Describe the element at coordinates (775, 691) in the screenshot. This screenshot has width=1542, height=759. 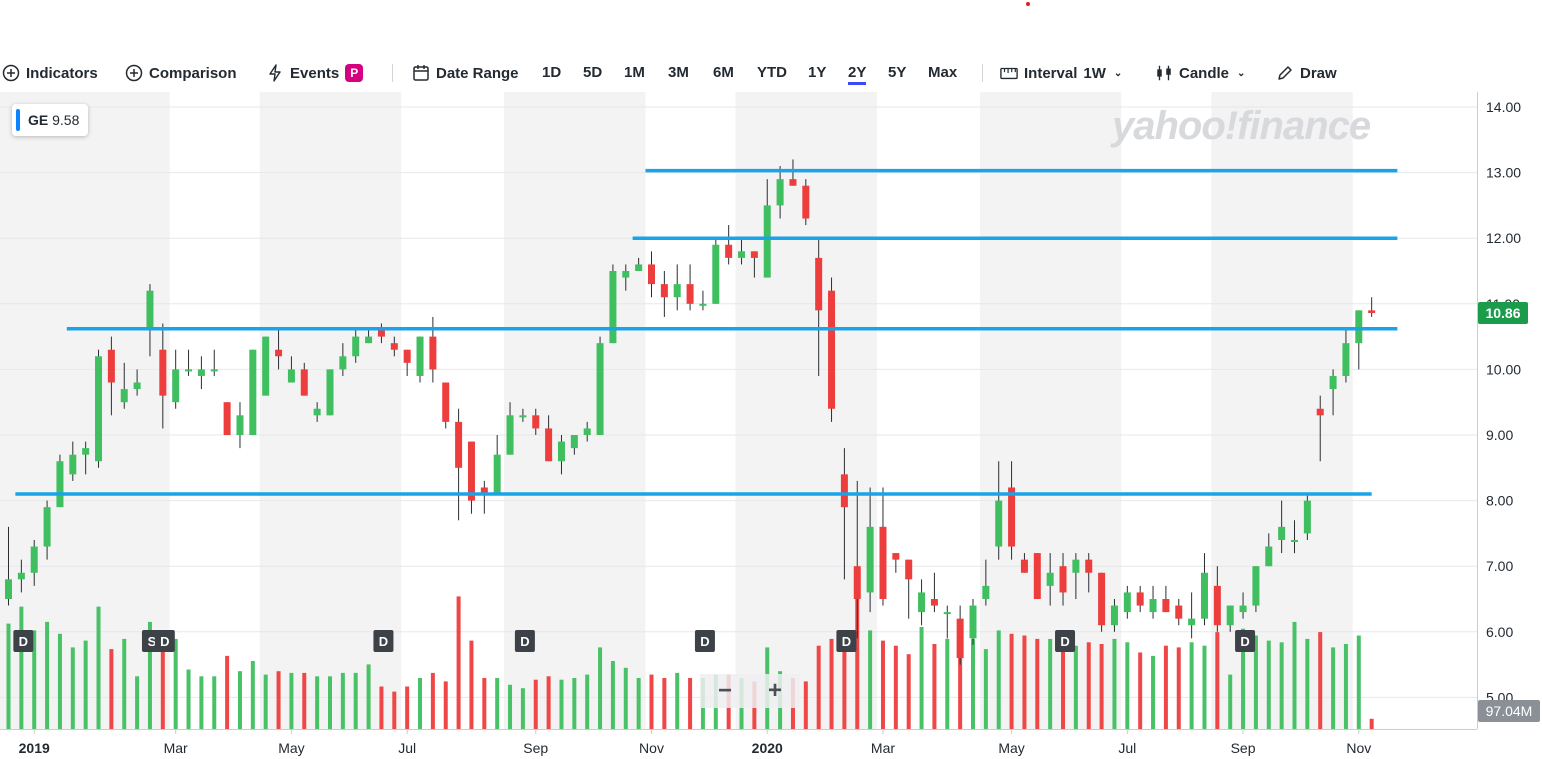
I see `zoom-in-button: +` at that location.